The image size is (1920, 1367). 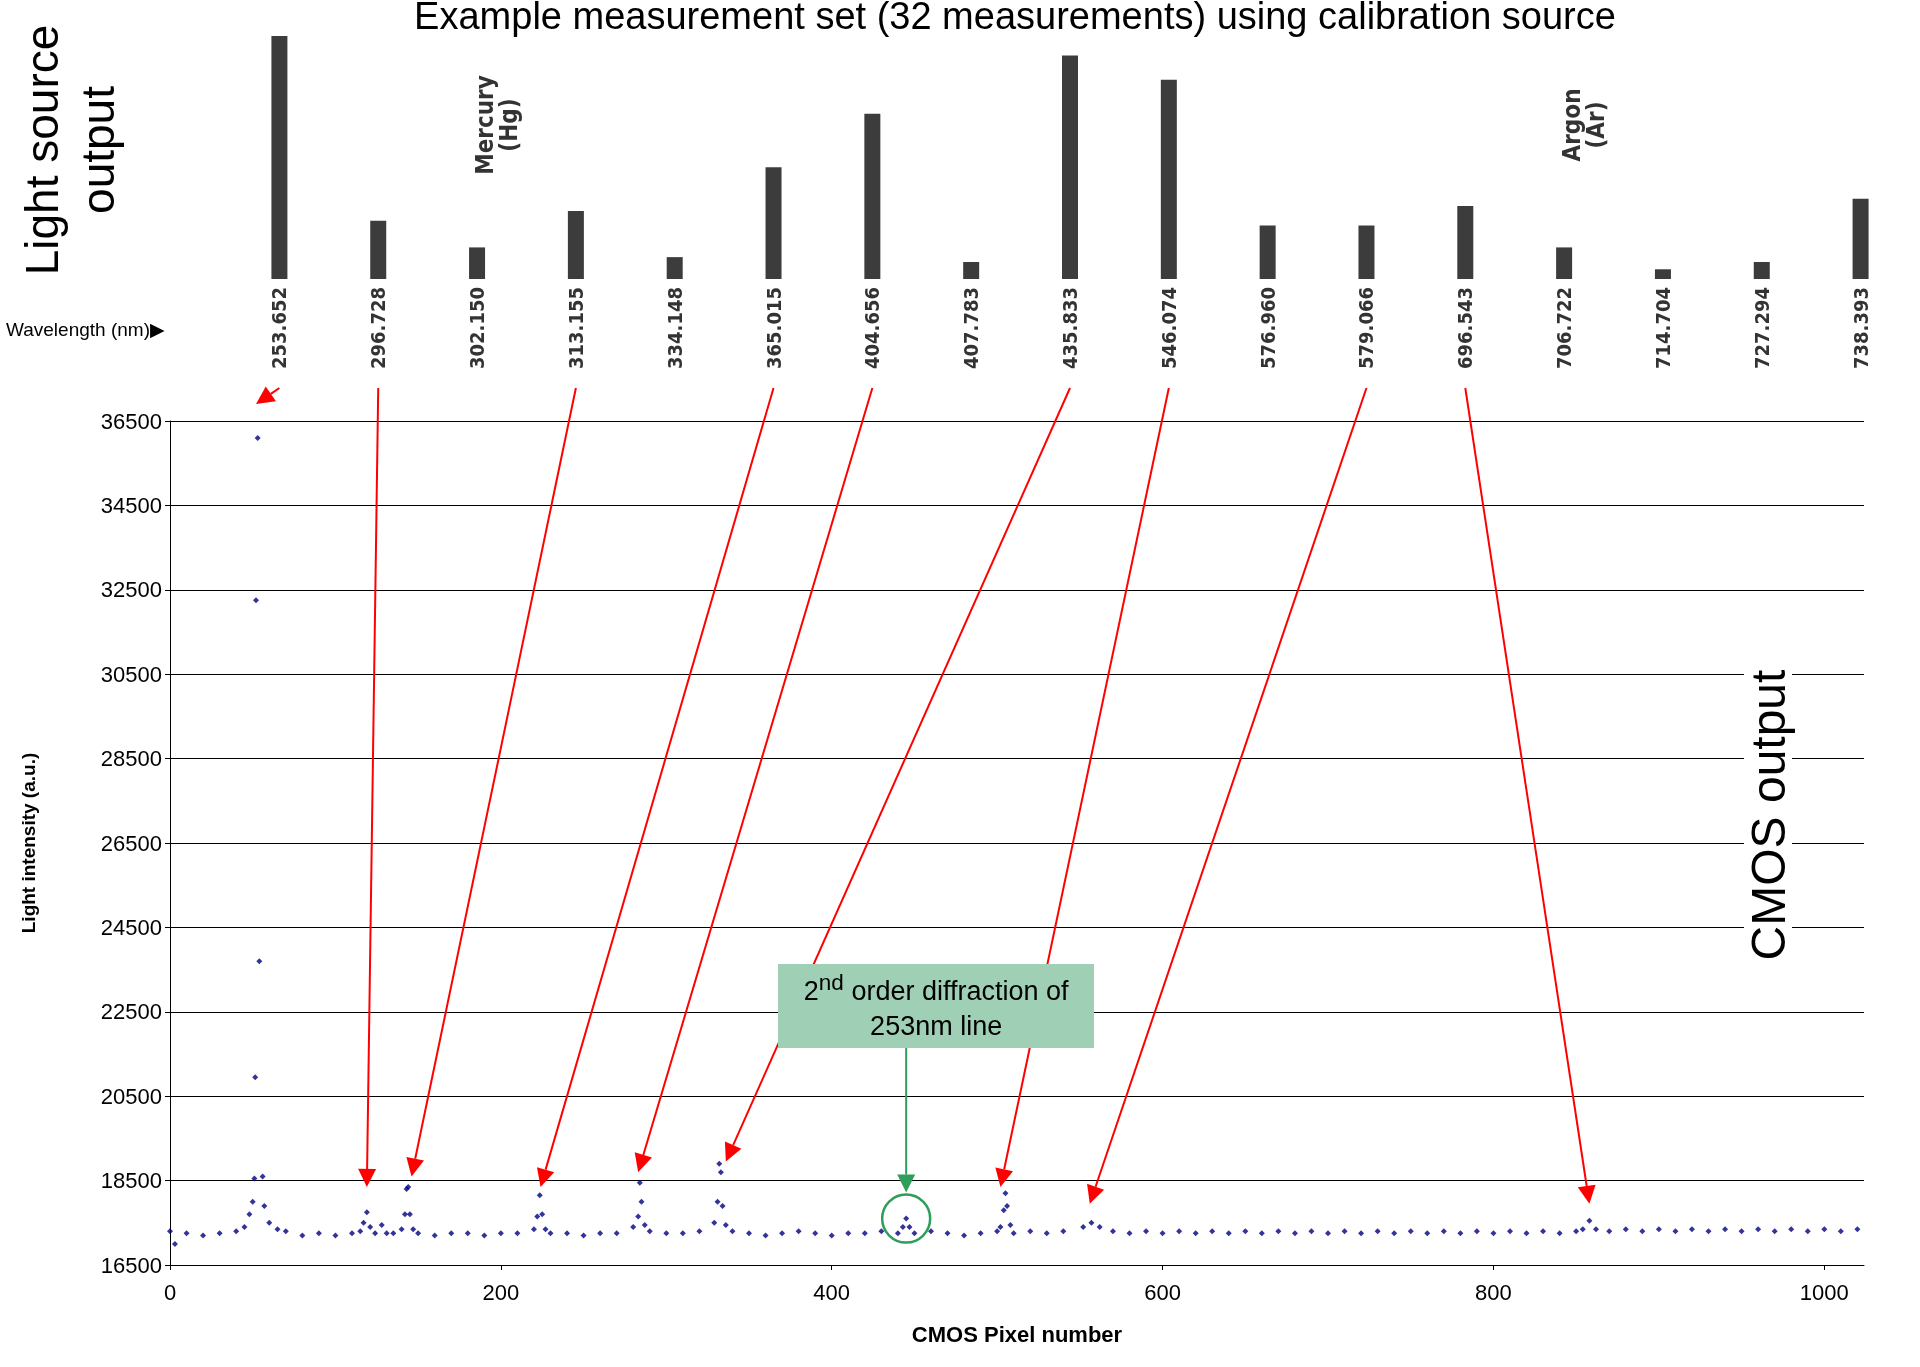 I want to click on y-tick-label: 36500, so click(x=131, y=421).